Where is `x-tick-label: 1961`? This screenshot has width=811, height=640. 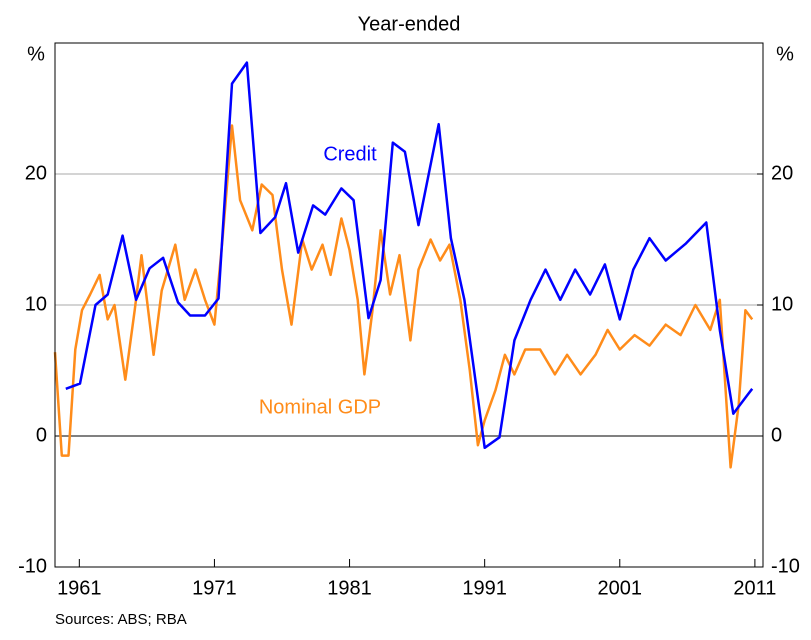 x-tick-label: 1961 is located at coordinates (79, 588).